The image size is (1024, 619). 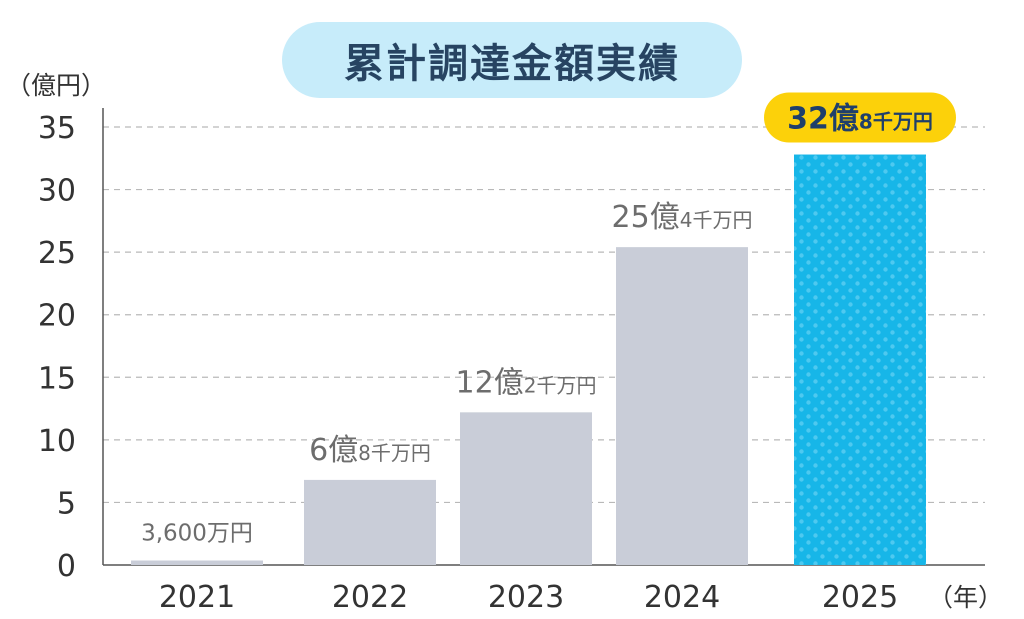 What do you see at coordinates (57, 441) in the screenshot?
I see `y-tick-label: 10` at bounding box center [57, 441].